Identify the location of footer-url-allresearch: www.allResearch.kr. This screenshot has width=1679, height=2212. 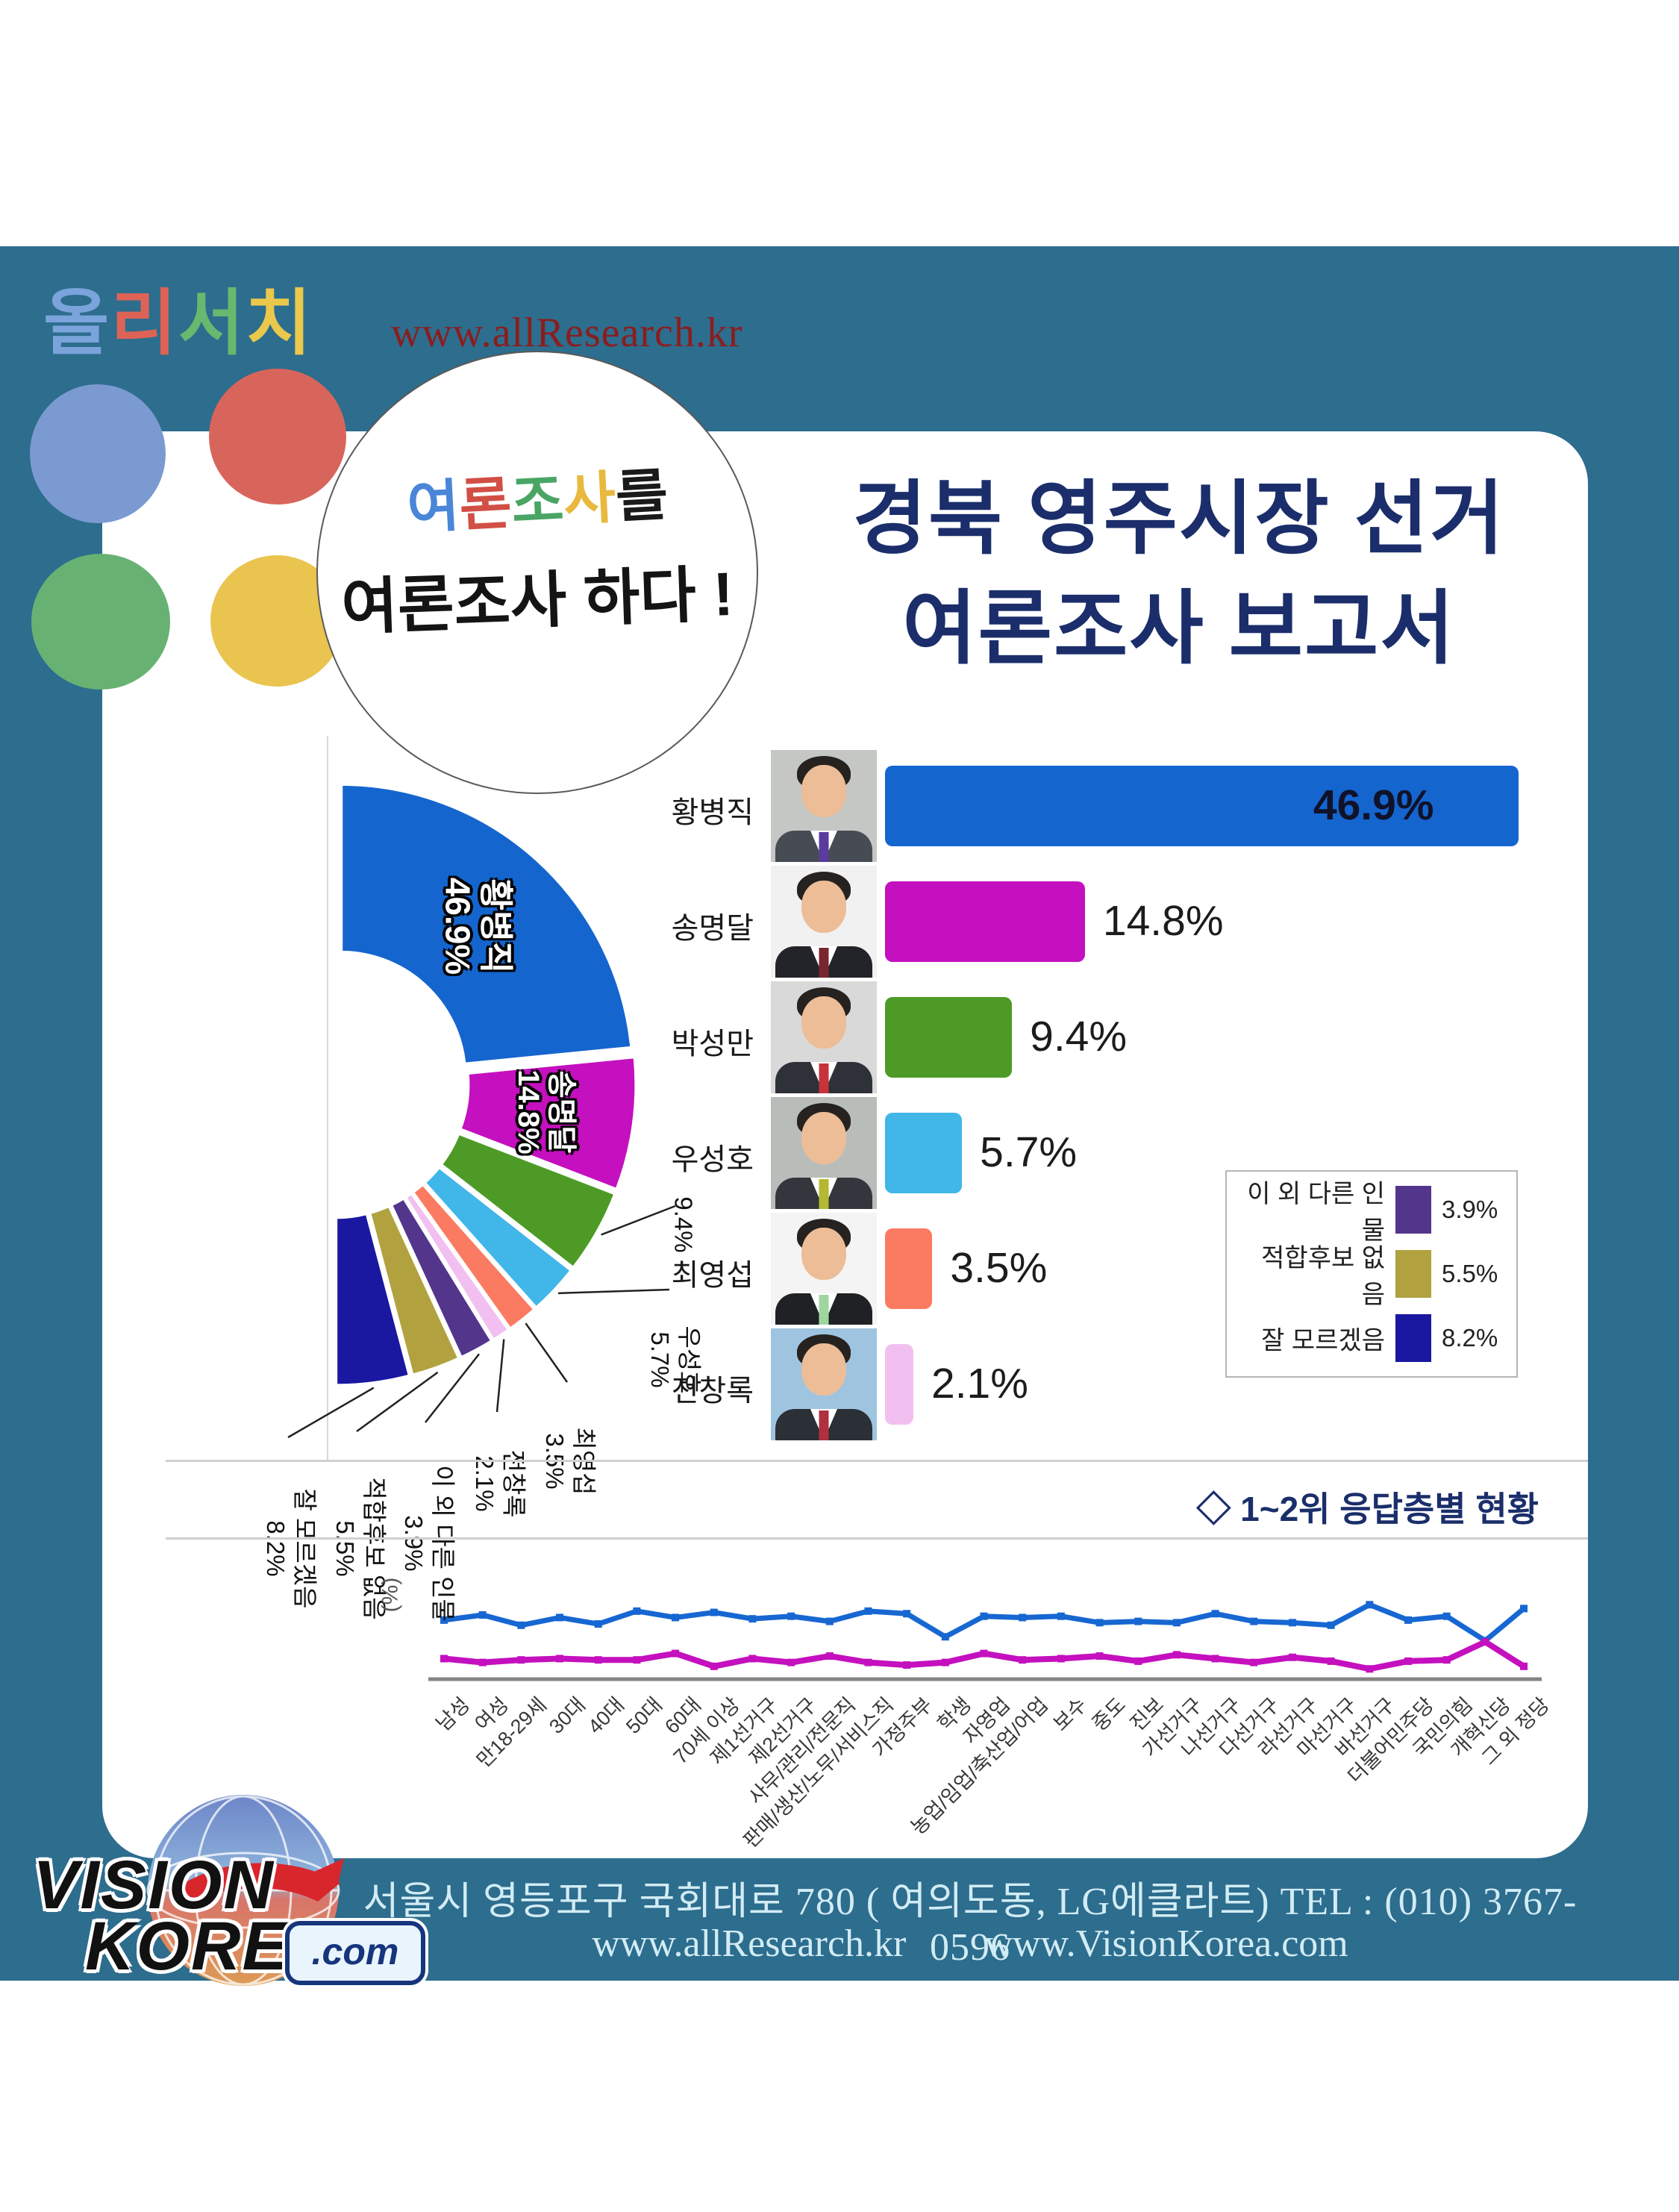
(749, 1944).